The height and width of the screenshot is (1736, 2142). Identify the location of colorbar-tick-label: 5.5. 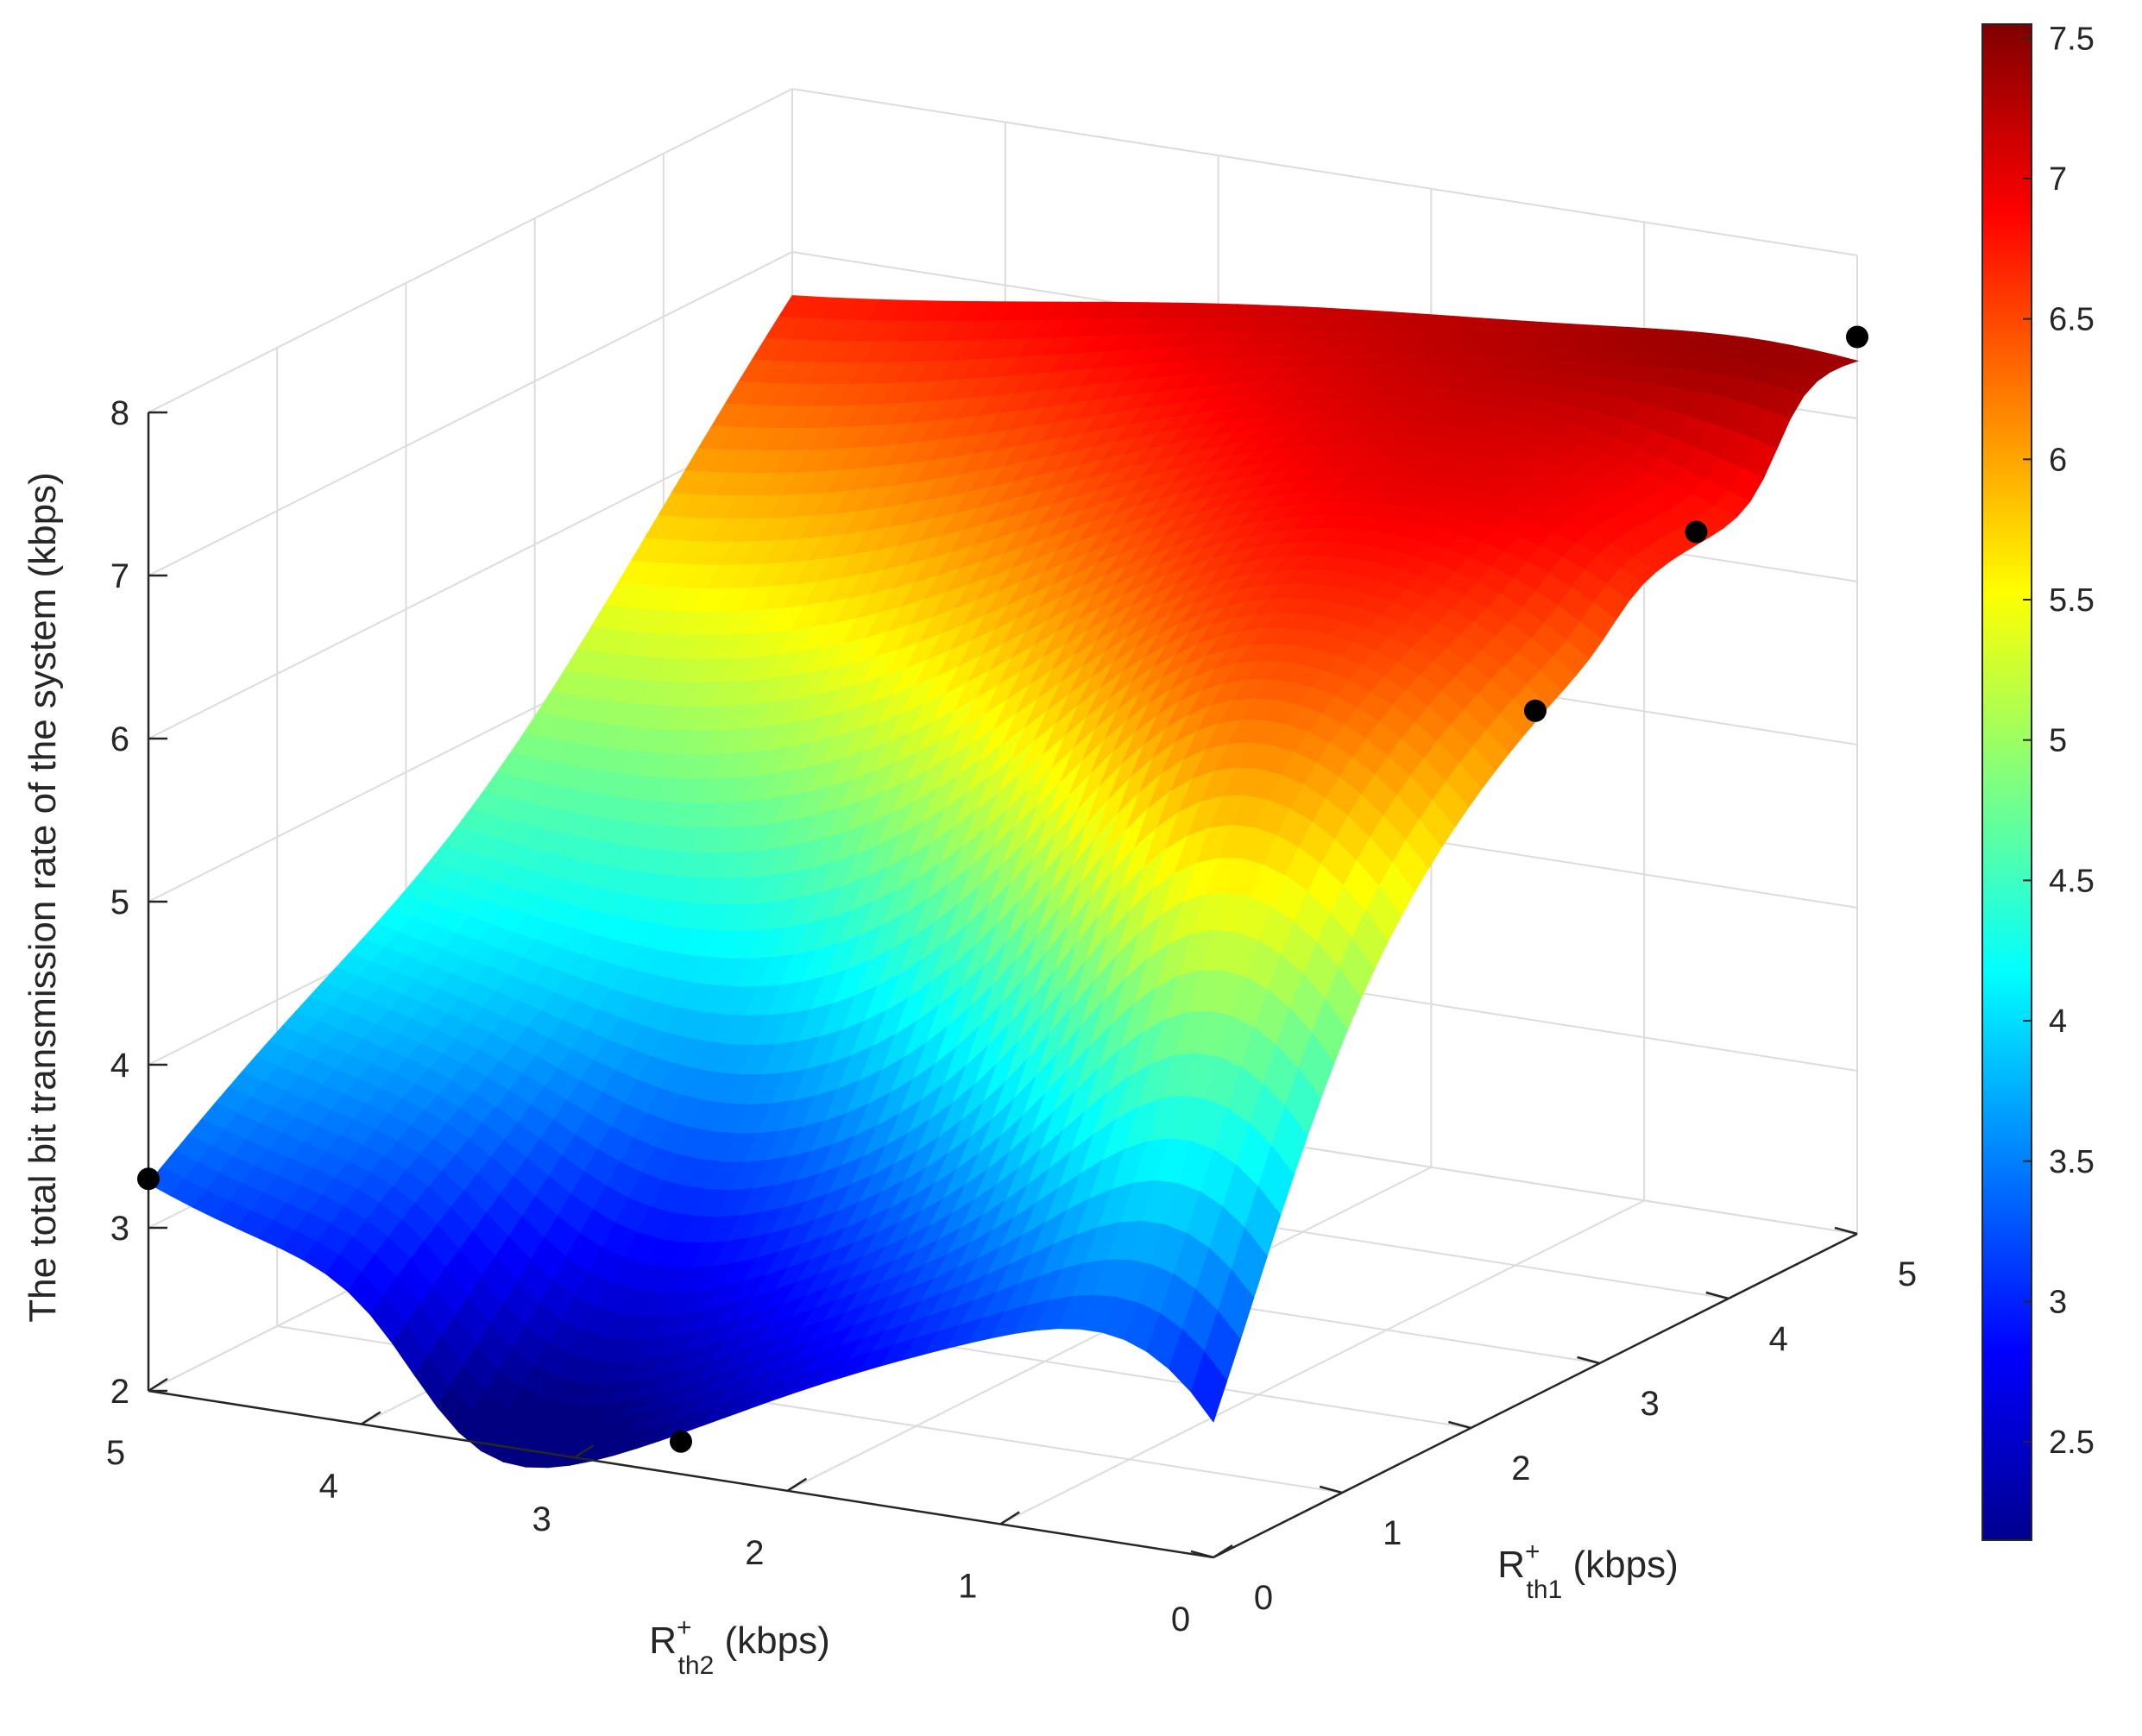
(2072, 600).